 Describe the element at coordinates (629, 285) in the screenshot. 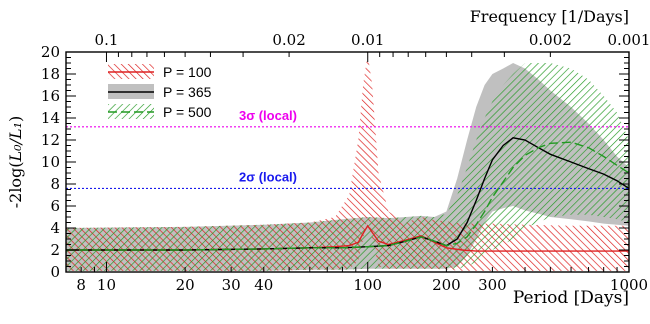

I see `x-tick-label: 1000` at that location.